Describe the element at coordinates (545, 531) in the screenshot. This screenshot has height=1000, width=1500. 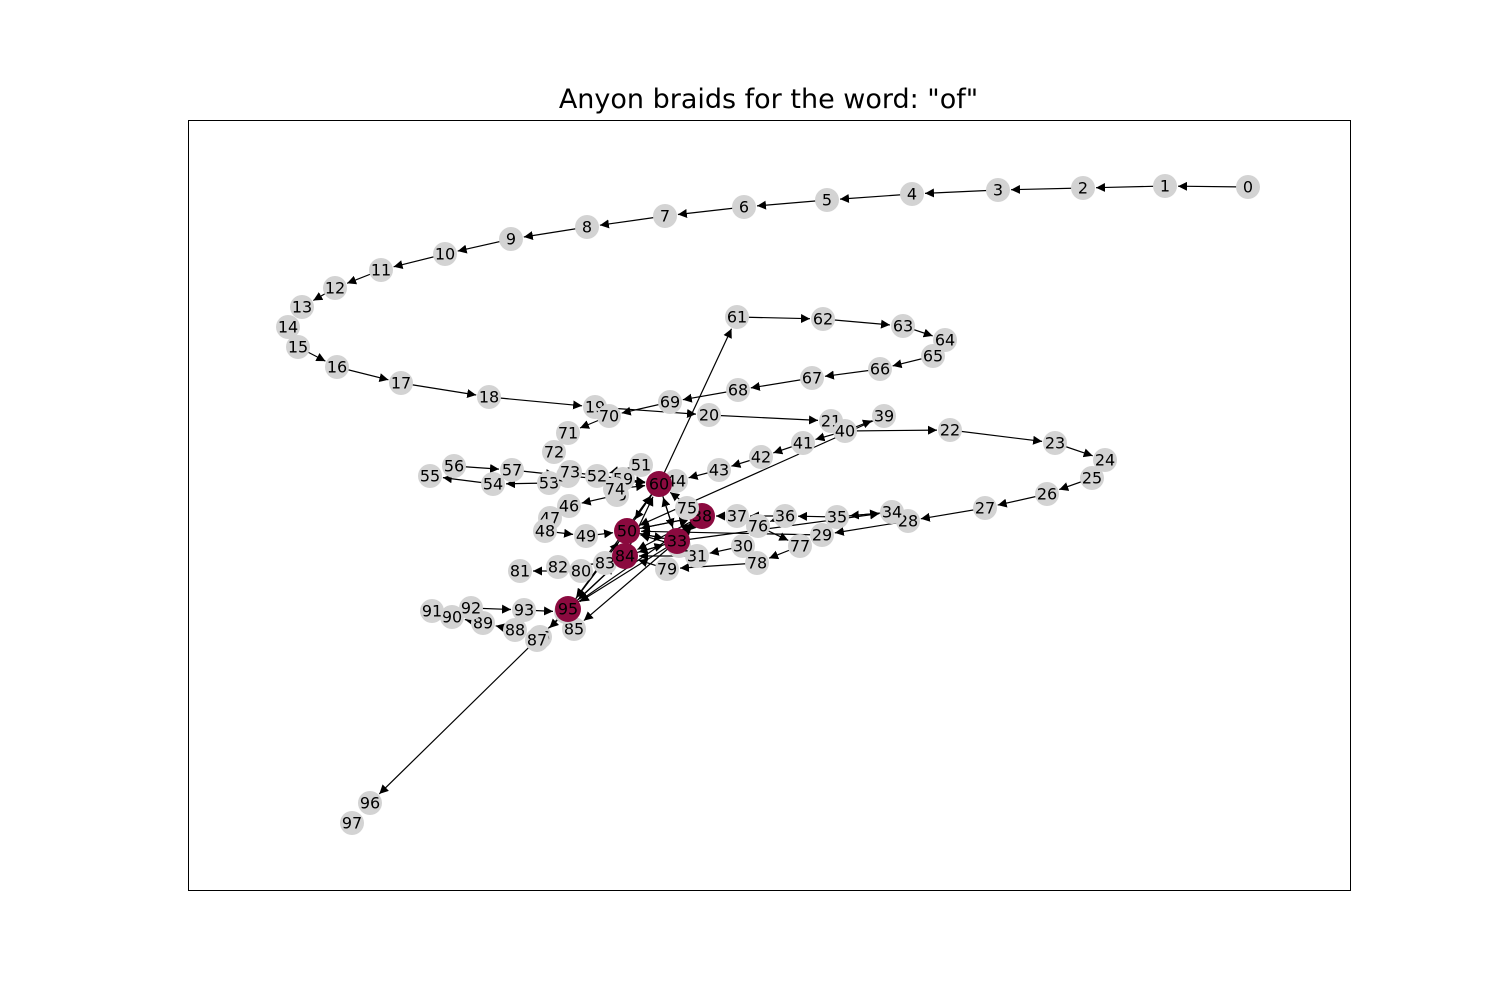
I see `node-label-48: 48` at that location.